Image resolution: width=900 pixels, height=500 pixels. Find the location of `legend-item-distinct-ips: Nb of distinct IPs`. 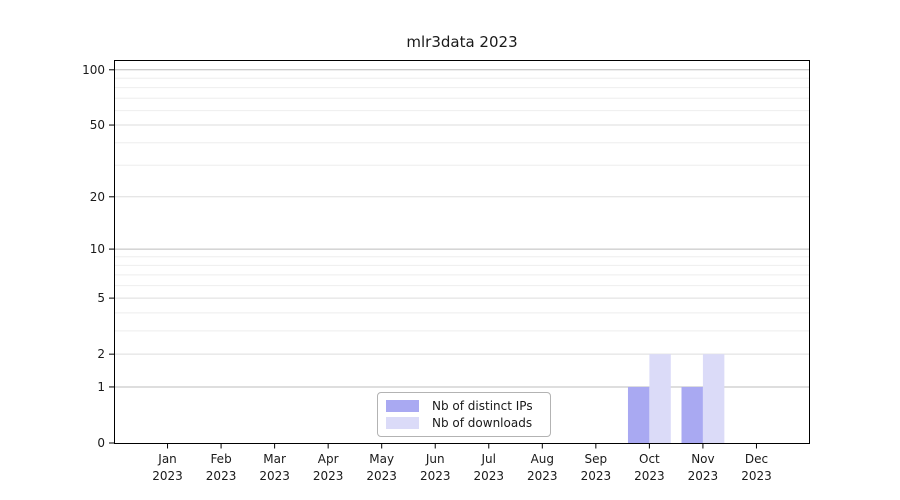

legend-item-distinct-ips: Nb of distinct IPs is located at coordinates (463, 406).